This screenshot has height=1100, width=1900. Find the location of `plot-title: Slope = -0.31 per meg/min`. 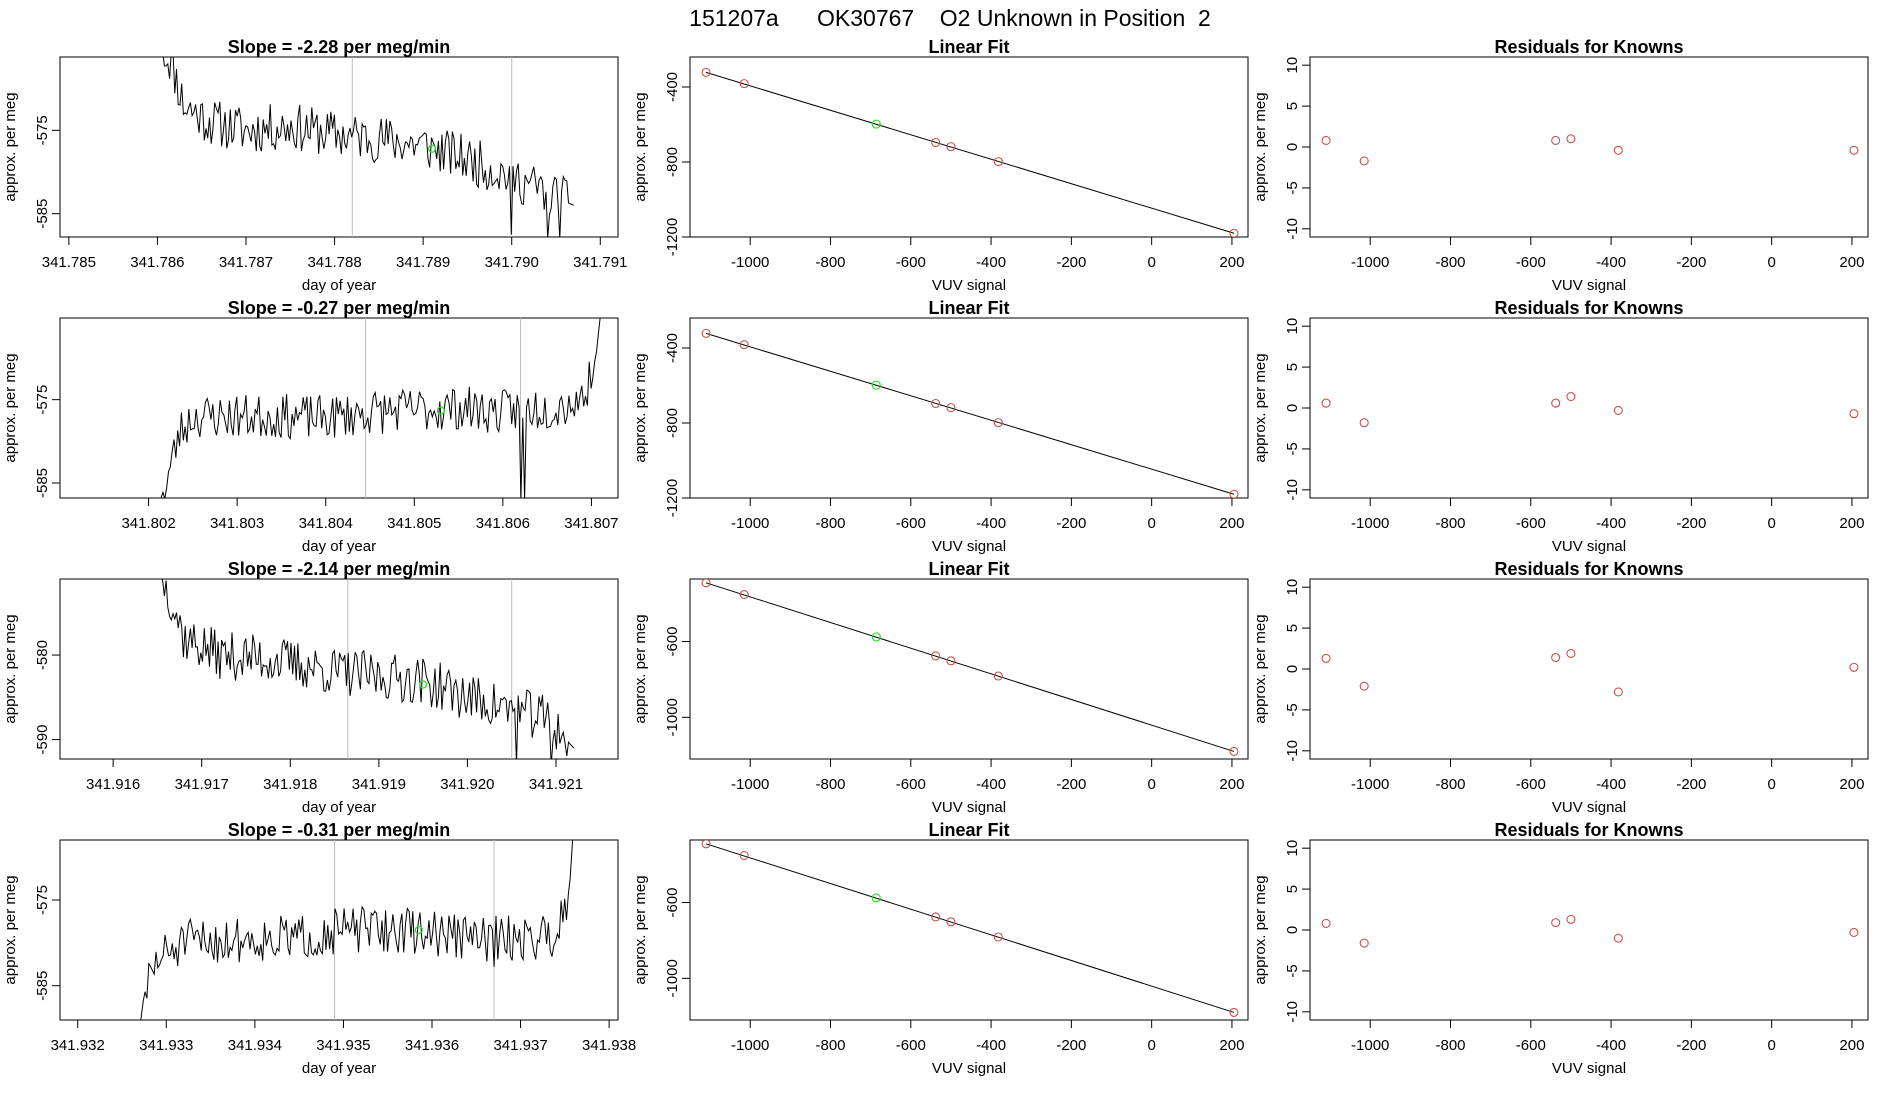

plot-title: Slope = -0.31 per meg/min is located at coordinates (339, 830).